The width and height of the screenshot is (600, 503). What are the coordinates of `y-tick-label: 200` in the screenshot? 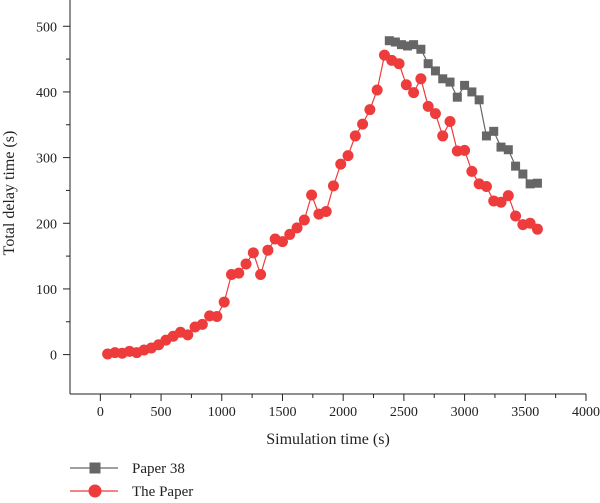 It's located at (46, 224).